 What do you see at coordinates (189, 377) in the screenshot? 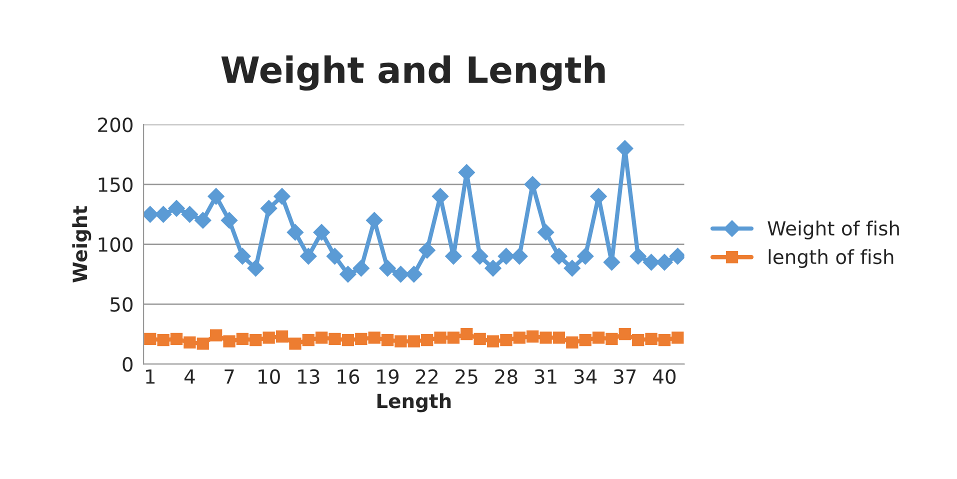
I see `x-tick-label: 4` at bounding box center [189, 377].